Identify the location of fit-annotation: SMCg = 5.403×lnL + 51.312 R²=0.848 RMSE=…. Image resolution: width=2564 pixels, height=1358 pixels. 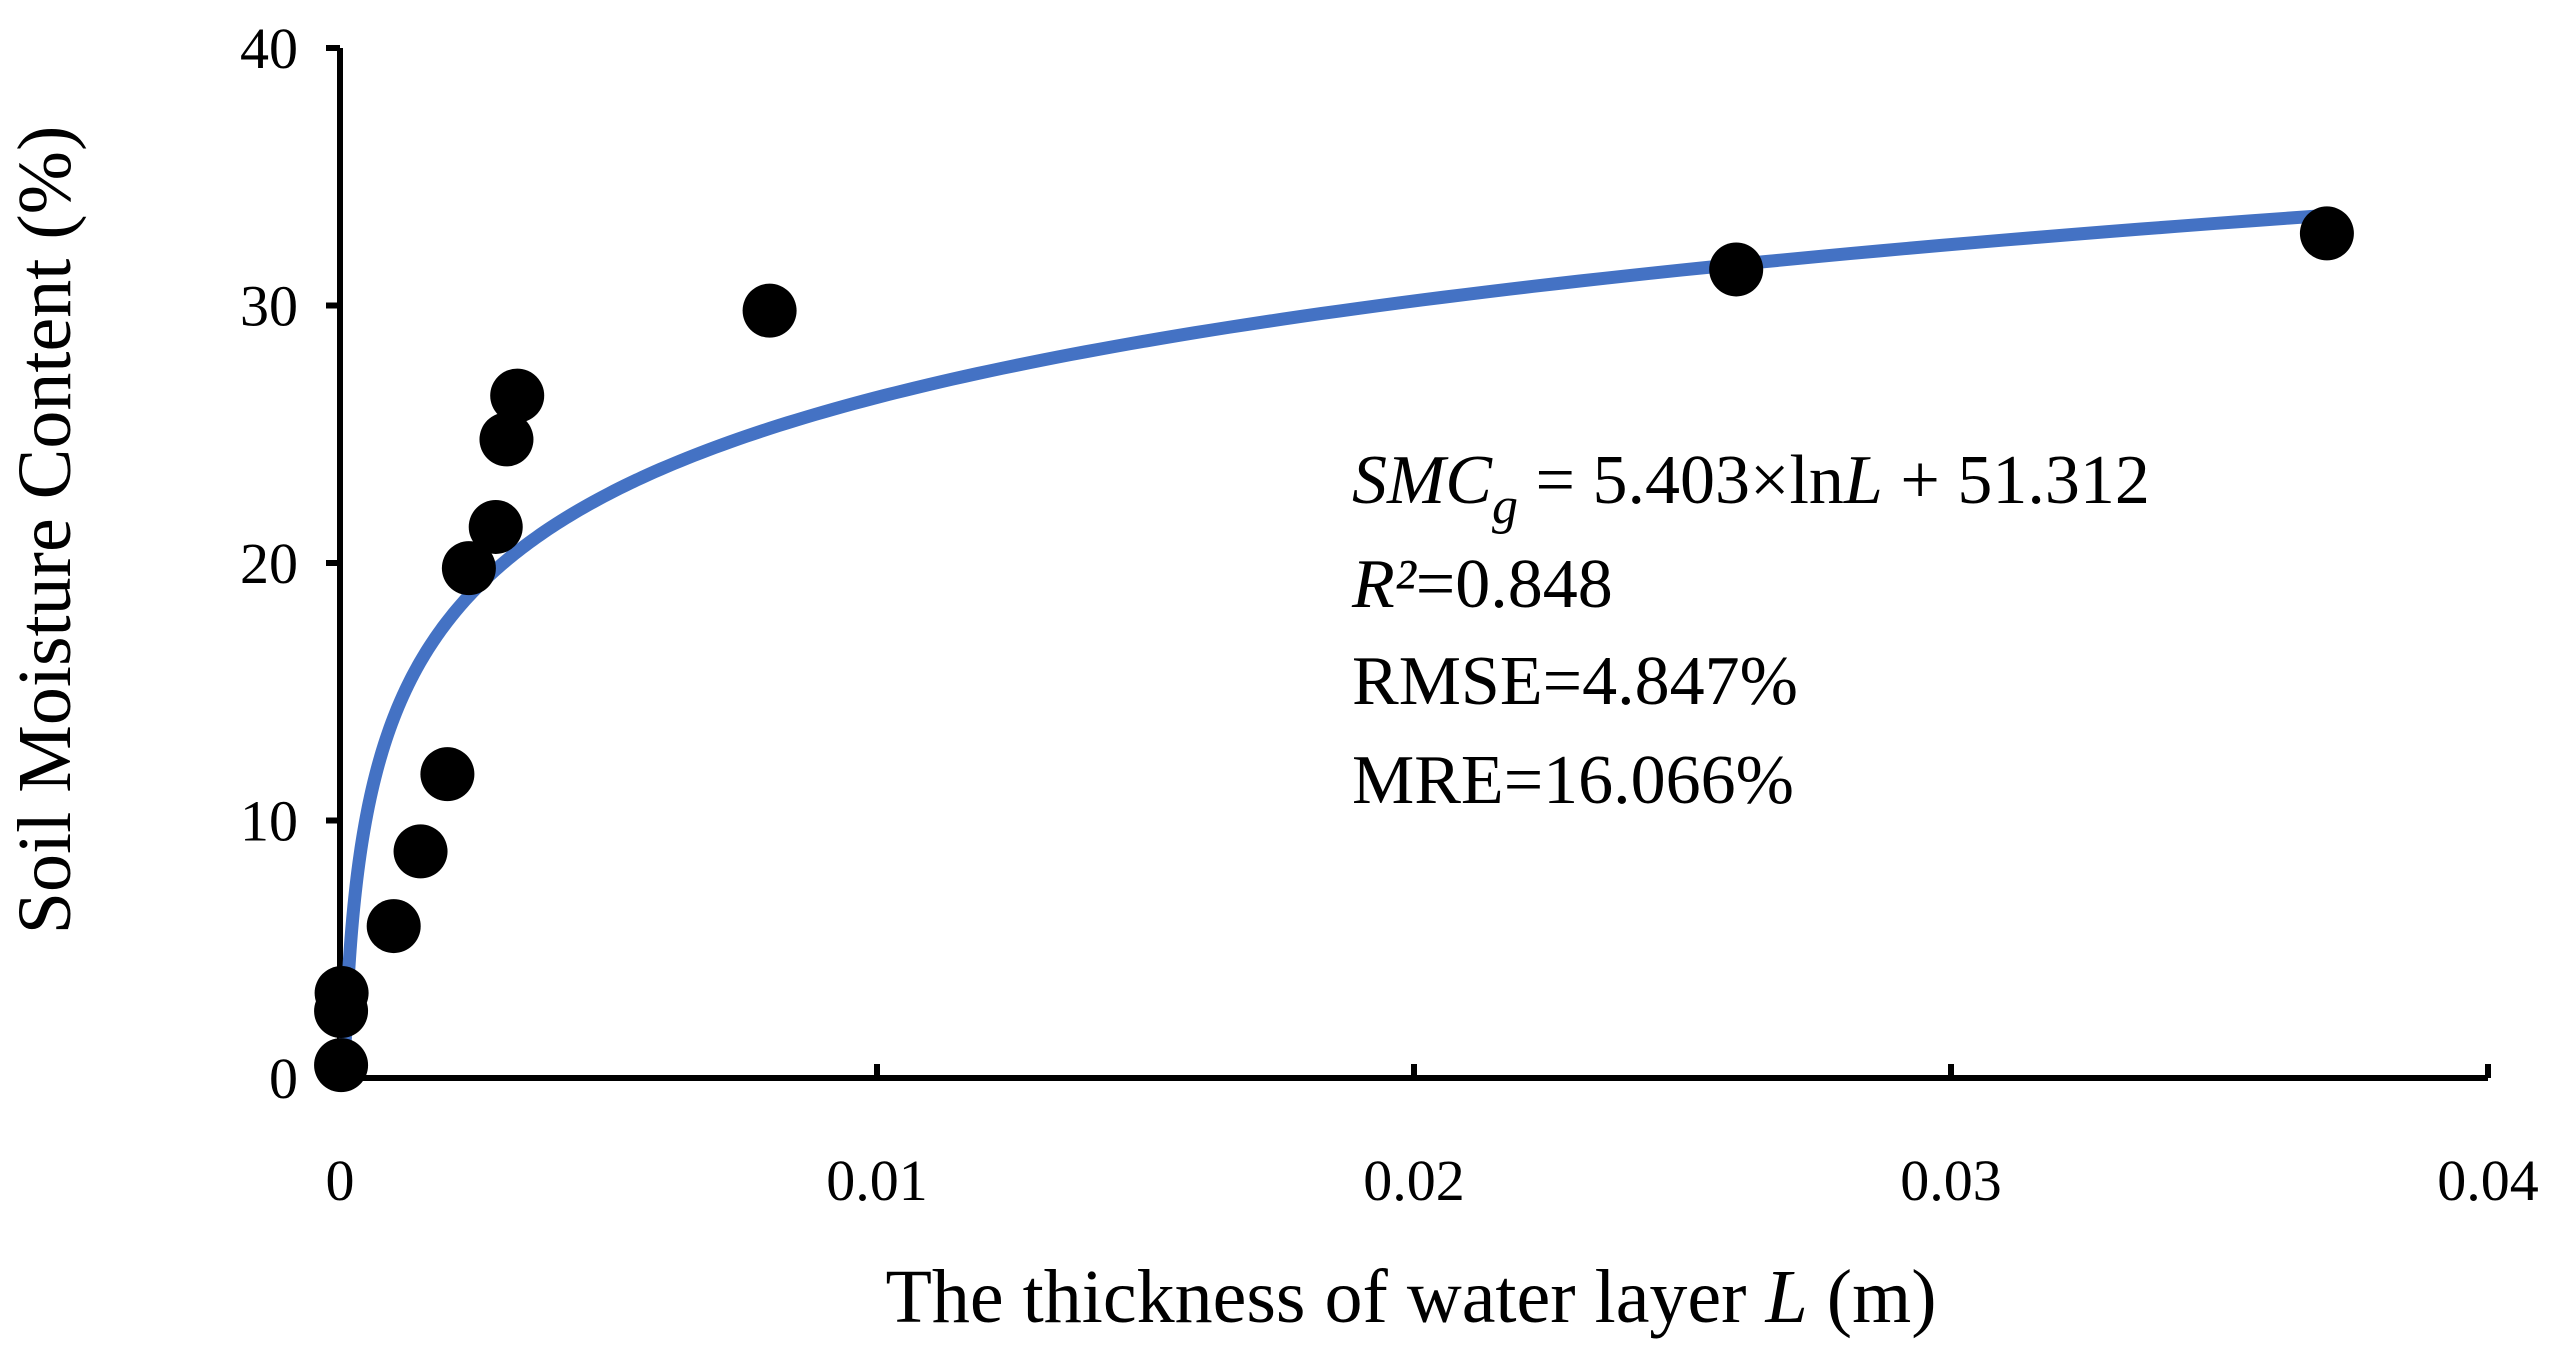
(1750, 630).